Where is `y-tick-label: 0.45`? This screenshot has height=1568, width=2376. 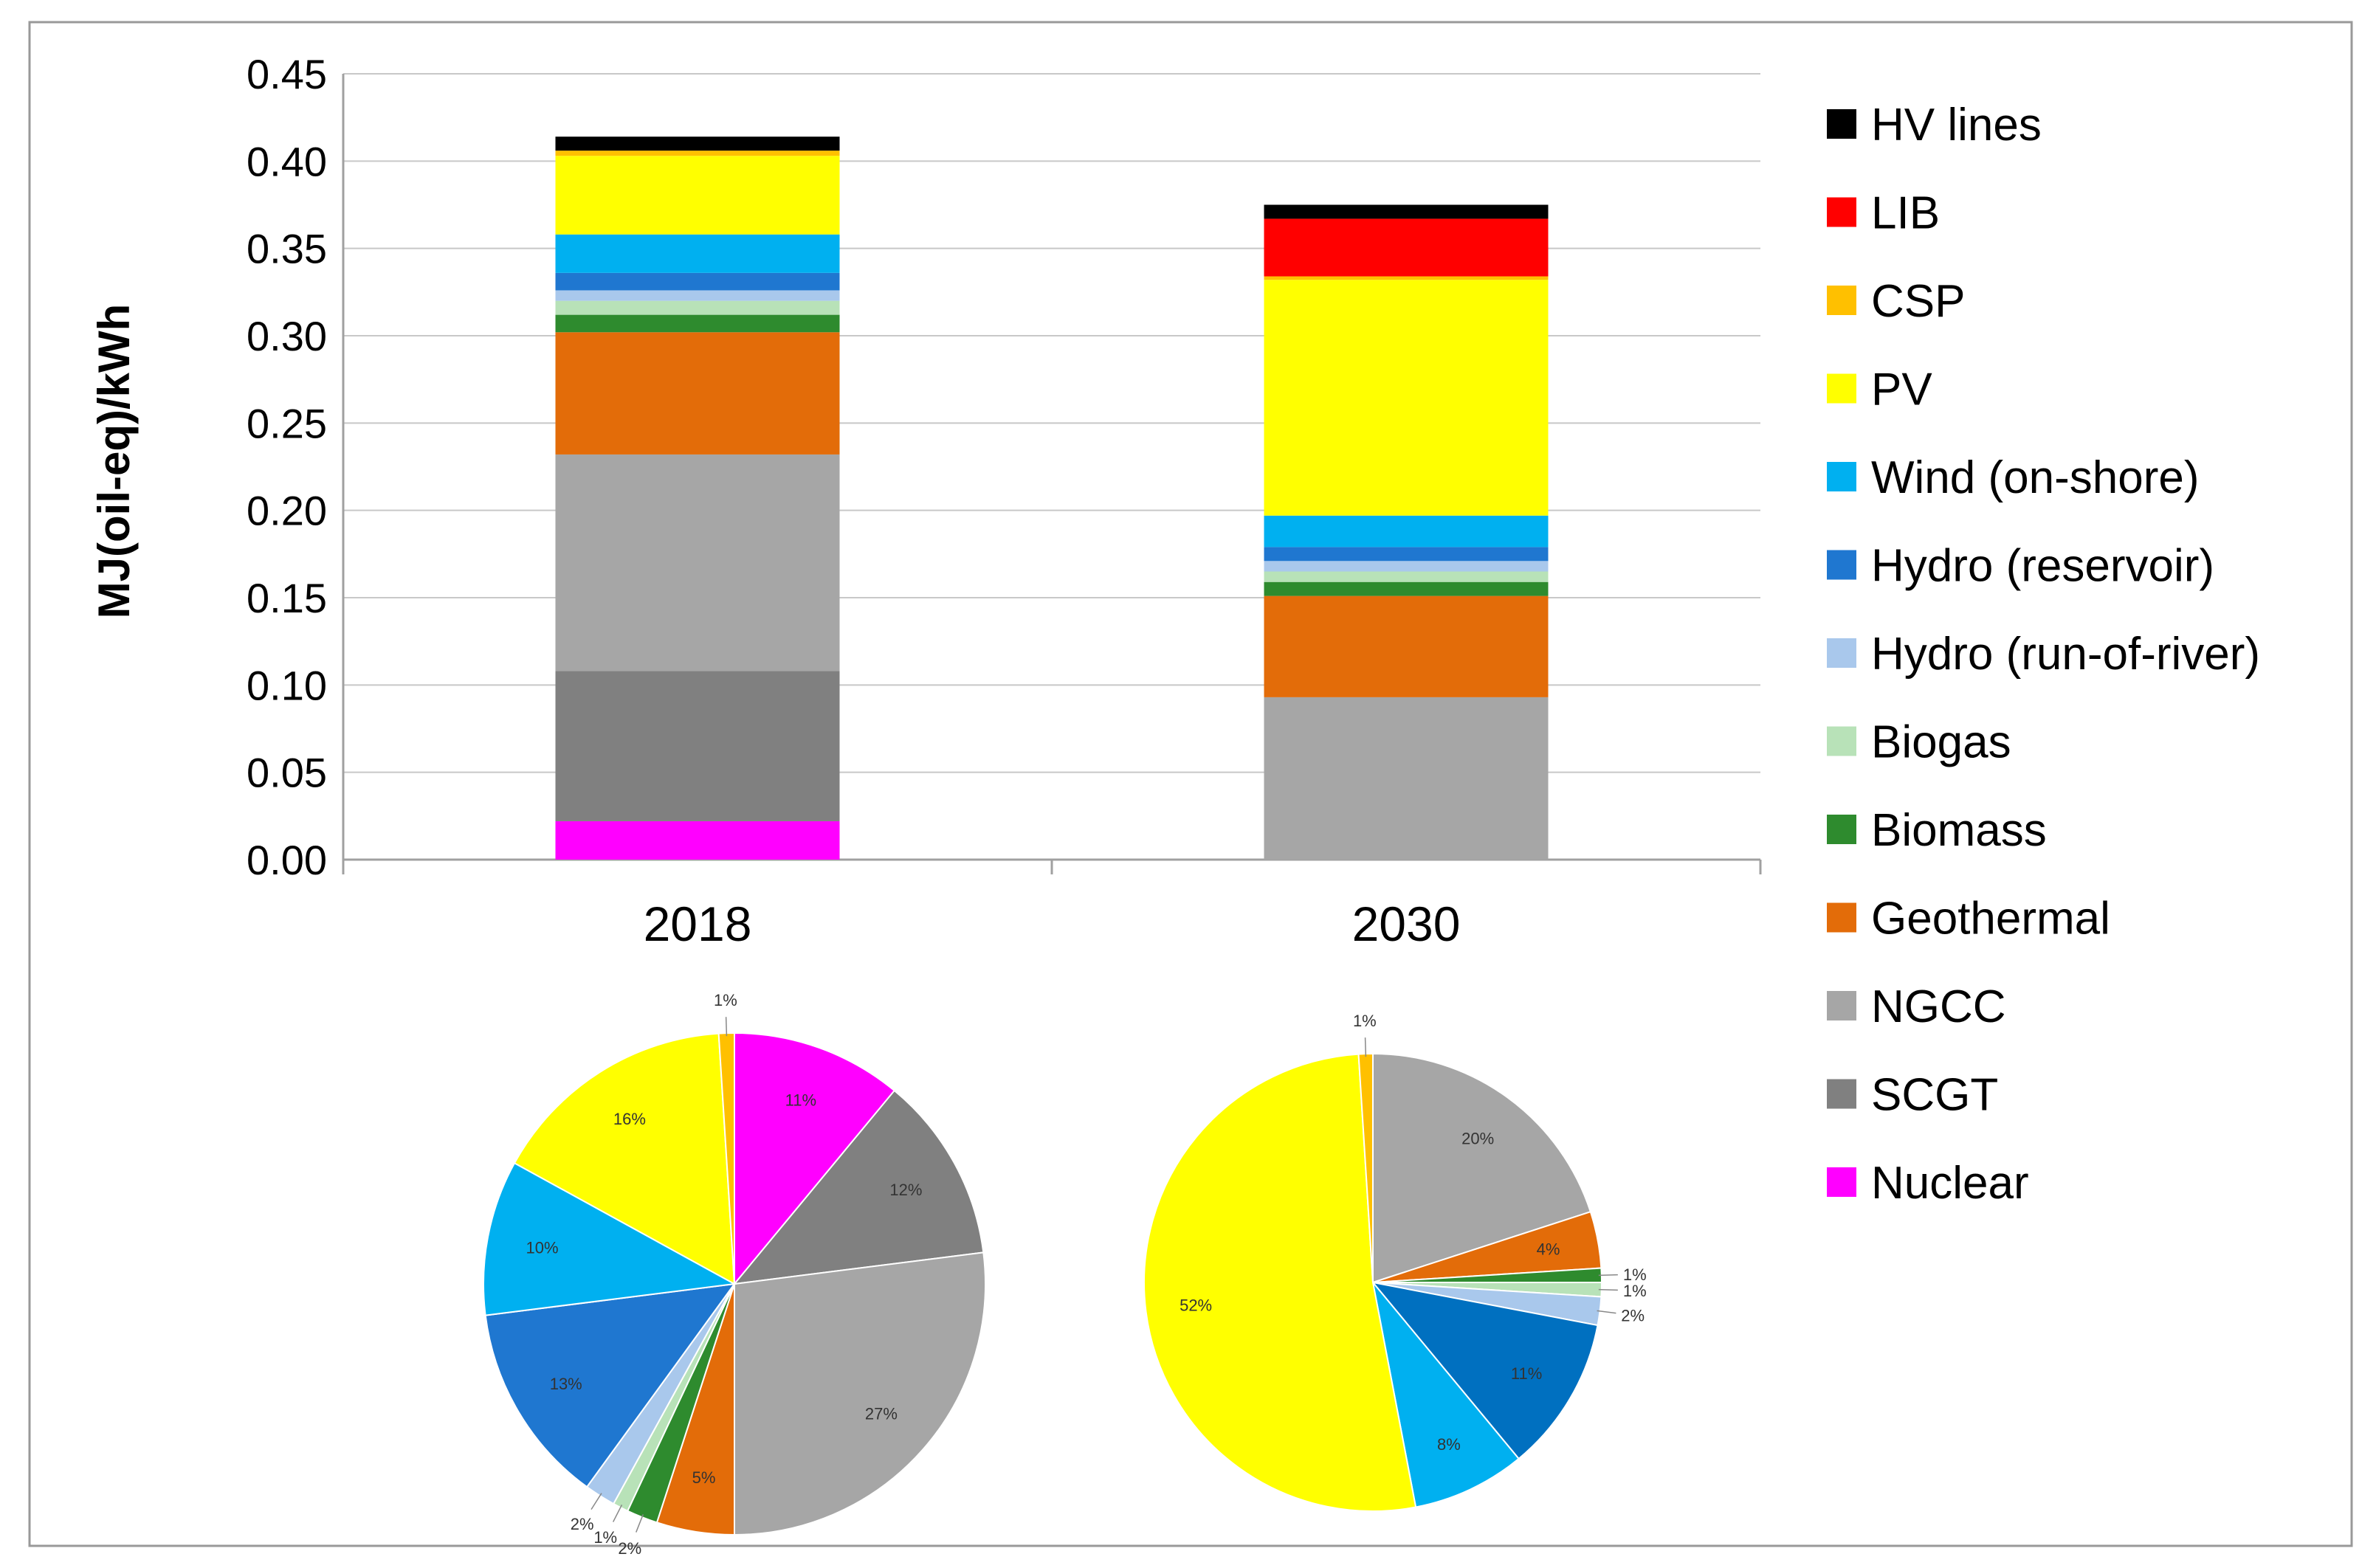 y-tick-label: 0.45 is located at coordinates (287, 74).